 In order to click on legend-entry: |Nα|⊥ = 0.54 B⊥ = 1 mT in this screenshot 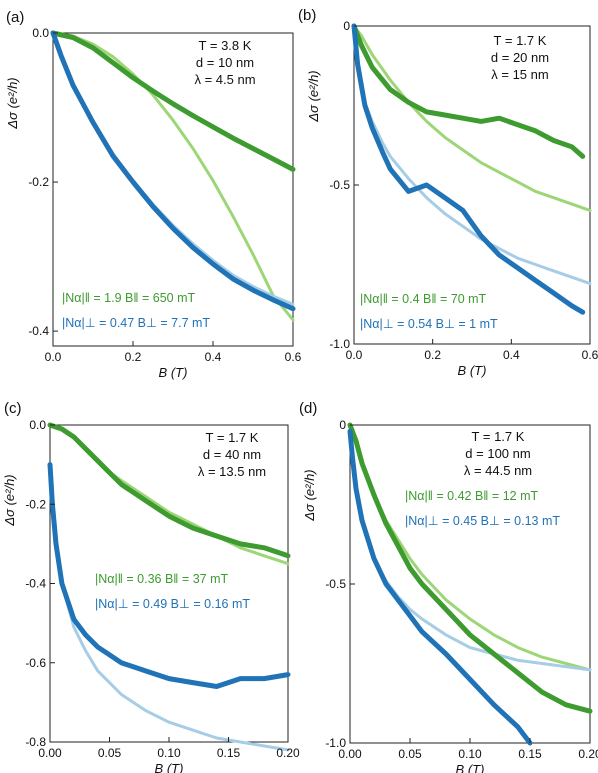, I will do `click(429, 324)`.